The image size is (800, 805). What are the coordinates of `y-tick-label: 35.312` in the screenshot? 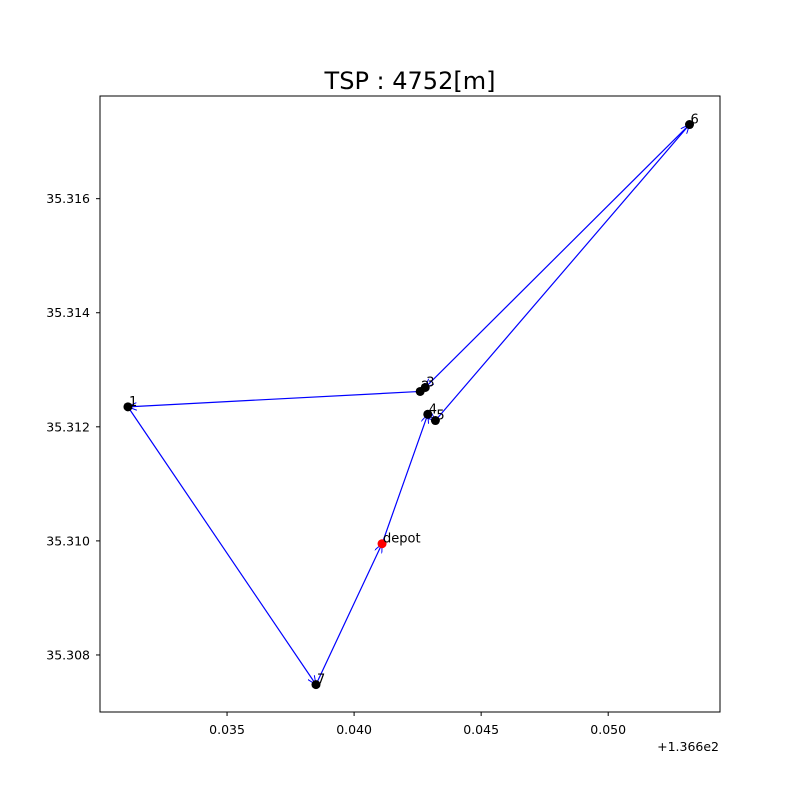 It's located at (68, 426).